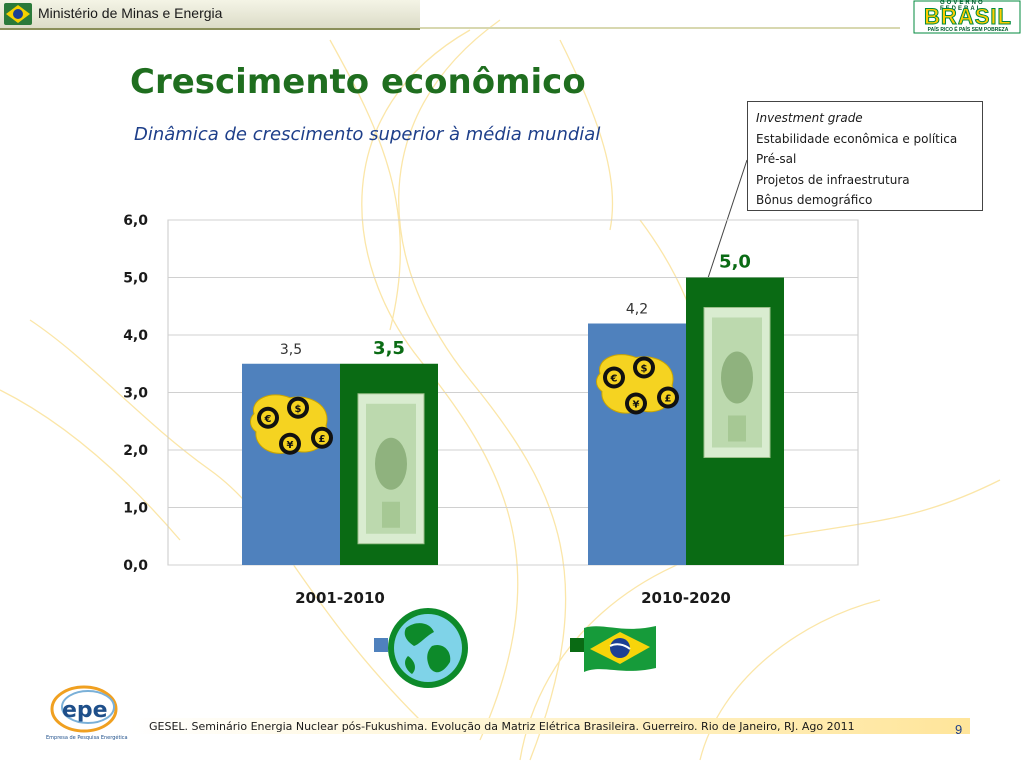 The image size is (1024, 768). I want to click on callout-item: Projetos de infraestrutura, so click(833, 179).